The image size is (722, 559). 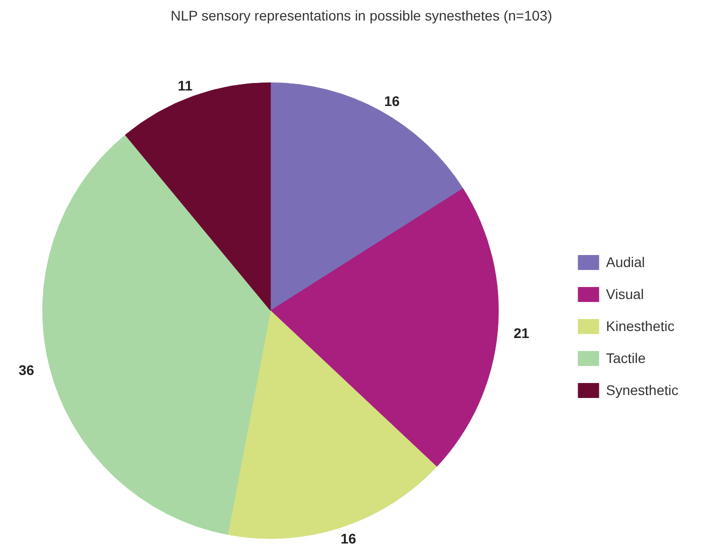 What do you see at coordinates (26, 370) in the screenshot?
I see `data-label: 36` at bounding box center [26, 370].